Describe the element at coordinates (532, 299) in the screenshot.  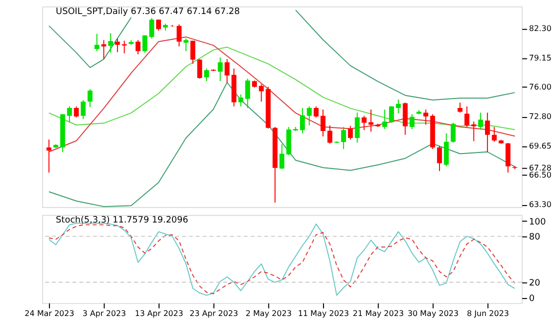
I see `y-tick-label: 0` at that location.